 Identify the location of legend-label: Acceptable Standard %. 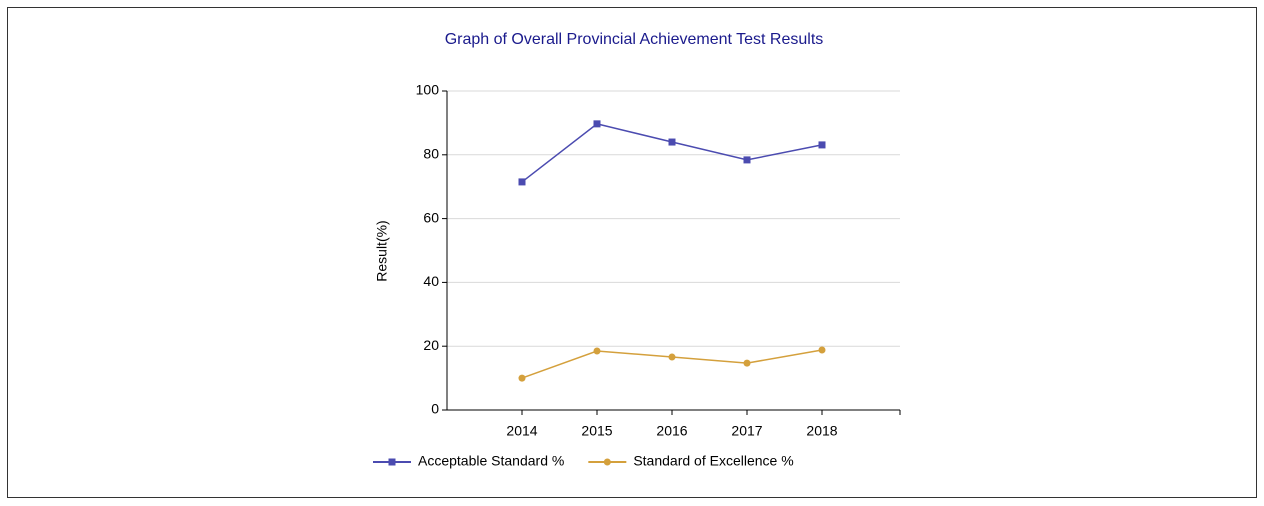
(491, 461).